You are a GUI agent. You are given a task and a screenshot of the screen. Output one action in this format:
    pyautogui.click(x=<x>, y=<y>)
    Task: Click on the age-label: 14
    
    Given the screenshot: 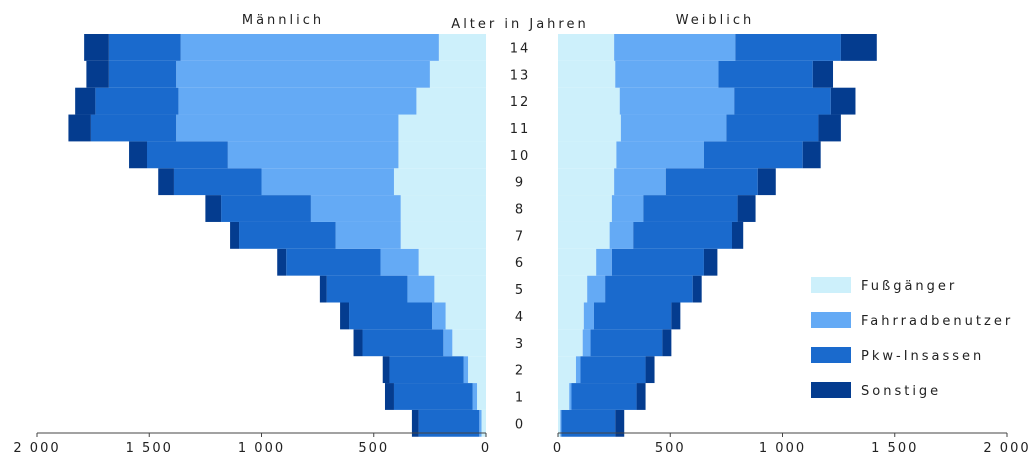 What is the action you would take?
    pyautogui.click(x=520, y=48)
    